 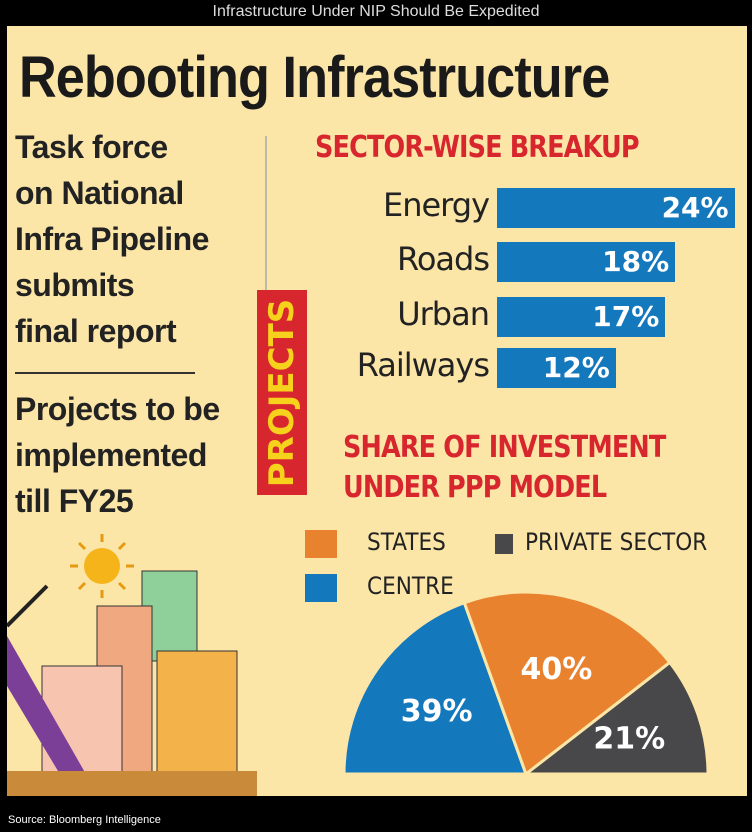 I want to click on text-line: implemented, so click(x=111, y=455).